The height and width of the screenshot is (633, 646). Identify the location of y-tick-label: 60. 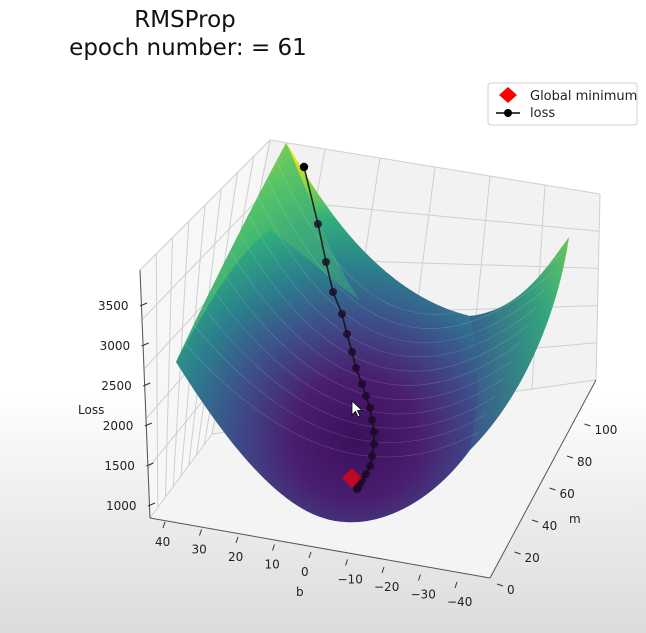
(567, 494).